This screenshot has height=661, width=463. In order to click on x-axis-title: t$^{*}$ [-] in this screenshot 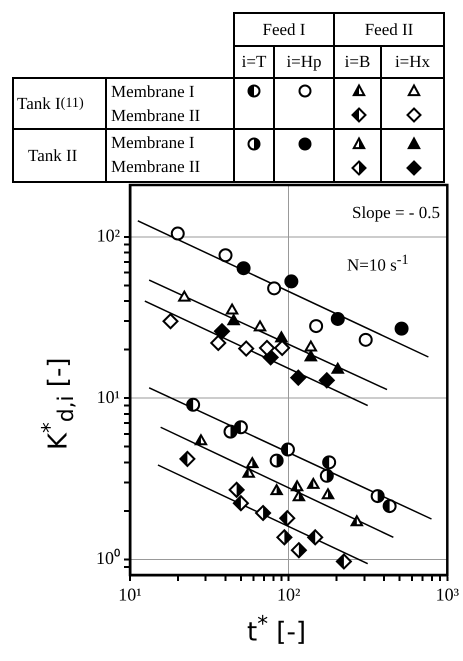, I will do `click(276, 630)`.